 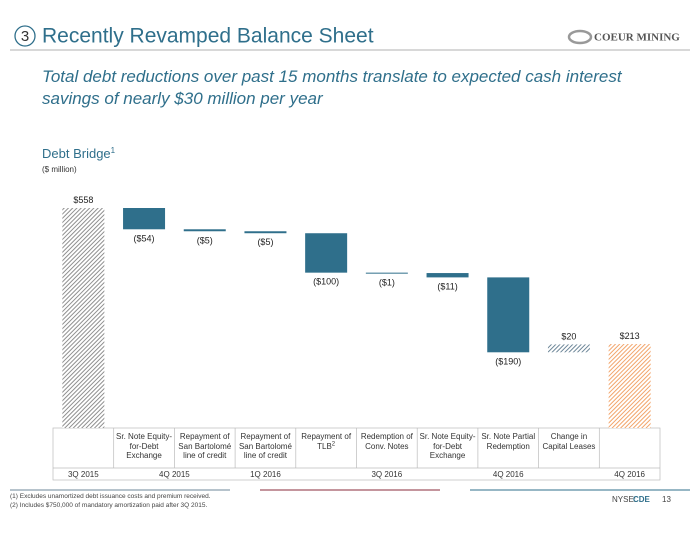 I want to click on slide-number: 3, so click(x=25, y=36).